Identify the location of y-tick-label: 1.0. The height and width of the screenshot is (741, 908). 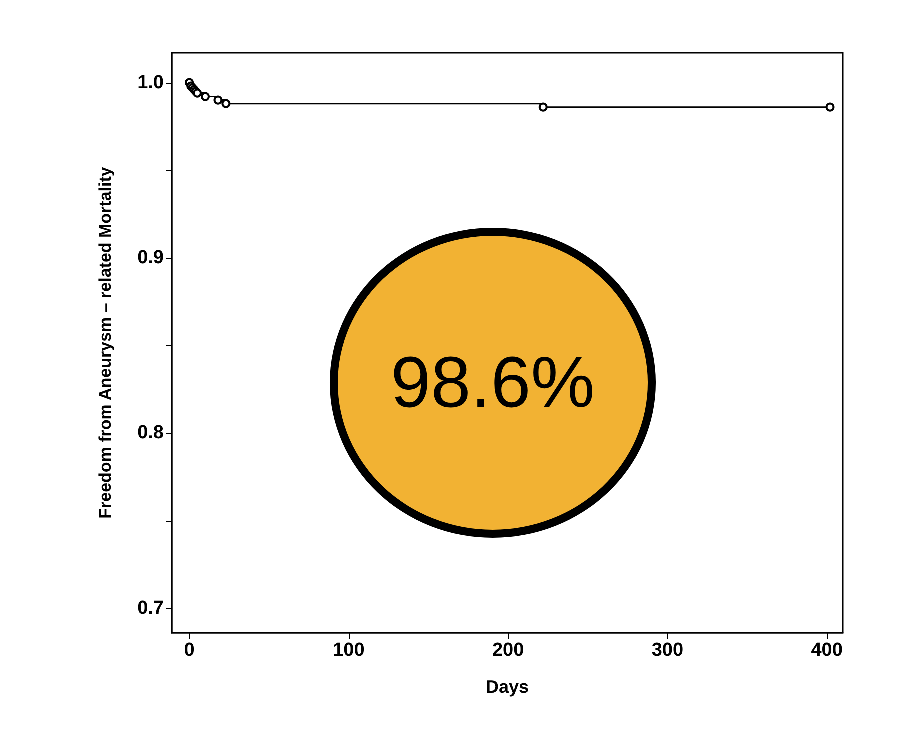
(151, 83).